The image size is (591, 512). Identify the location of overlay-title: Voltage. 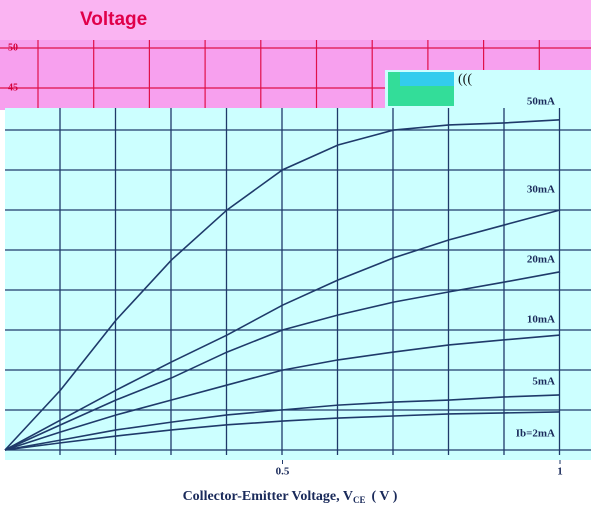
(113, 19).